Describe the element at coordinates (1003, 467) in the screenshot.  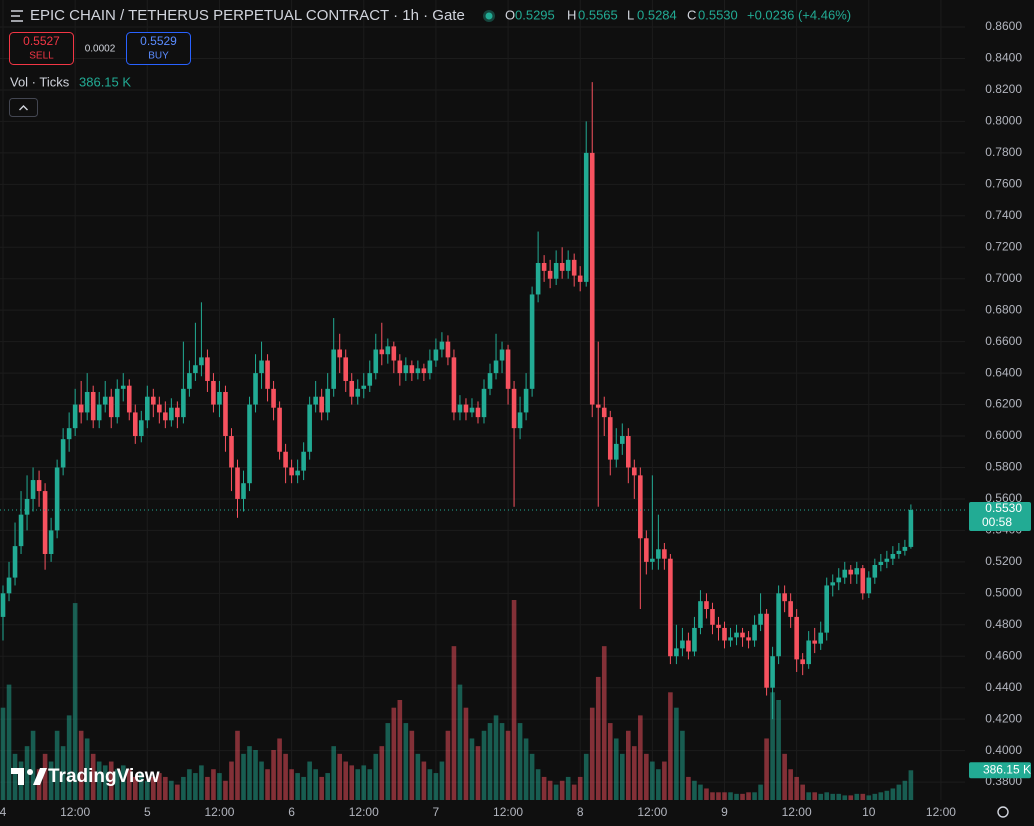
I see `y-tick-label: 0.5800` at that location.